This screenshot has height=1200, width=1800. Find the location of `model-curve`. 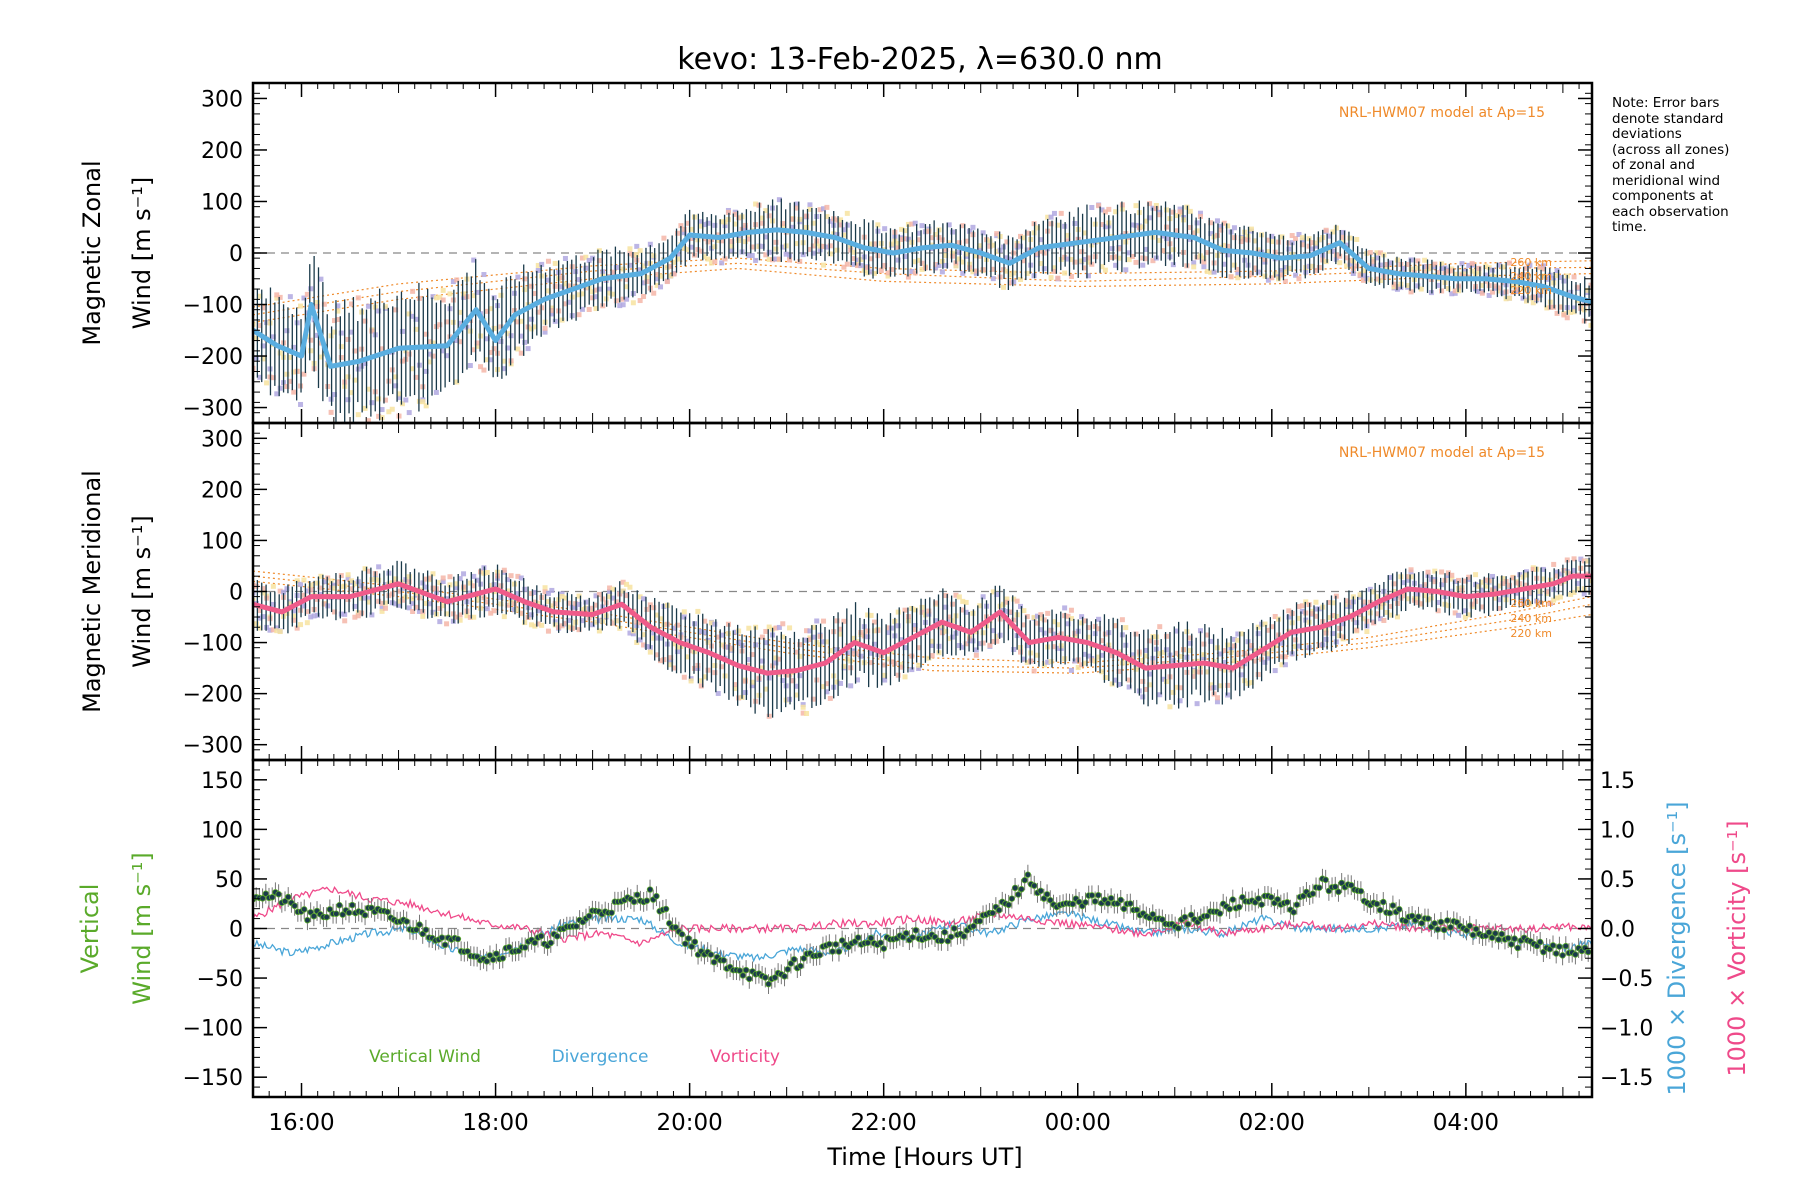

model-curve is located at coordinates (922, 627).